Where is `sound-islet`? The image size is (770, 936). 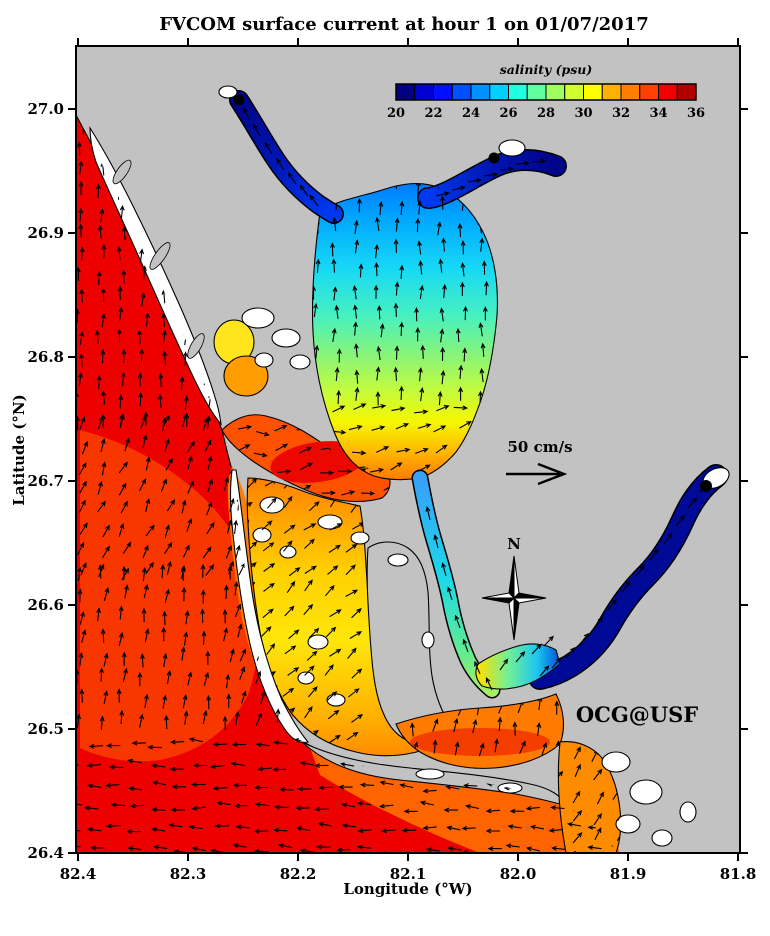
sound-islet is located at coordinates (306, 678).